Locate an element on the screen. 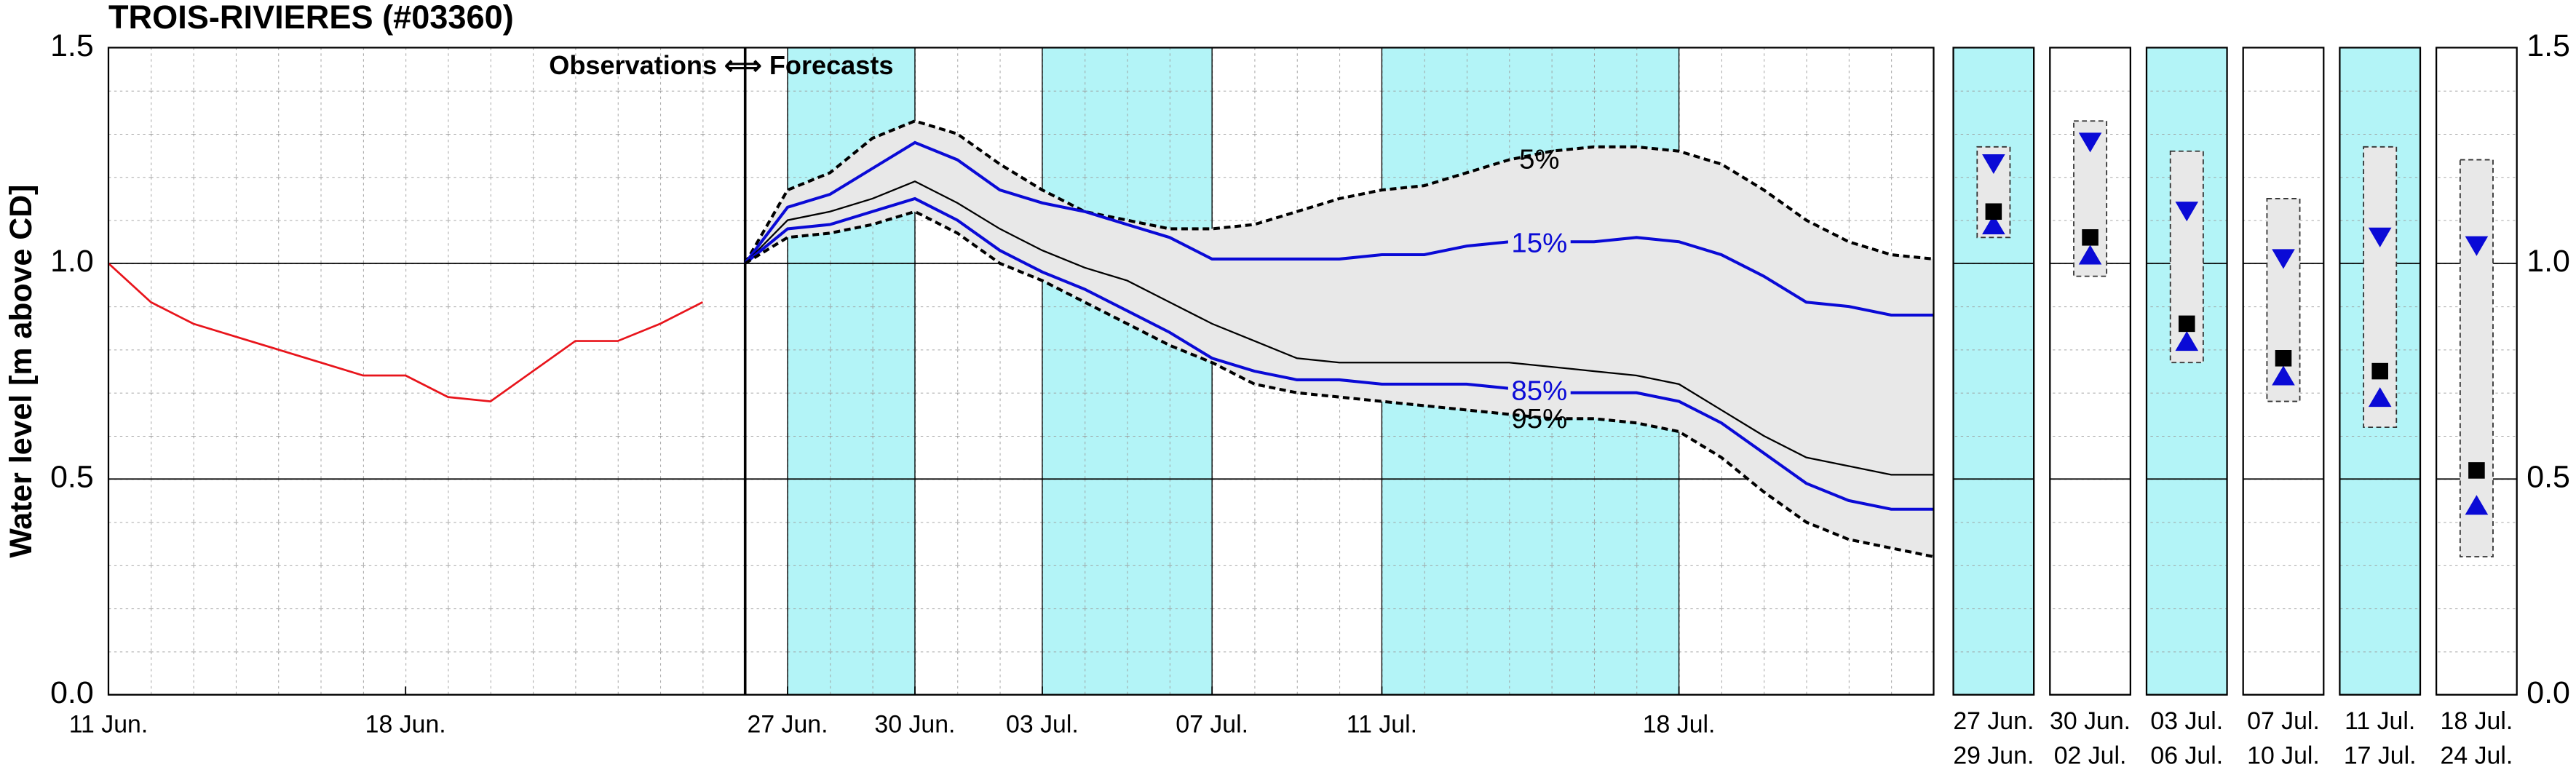 The width and height of the screenshot is (2576, 767). period-end: 10 Jul. is located at coordinates (2283, 754).